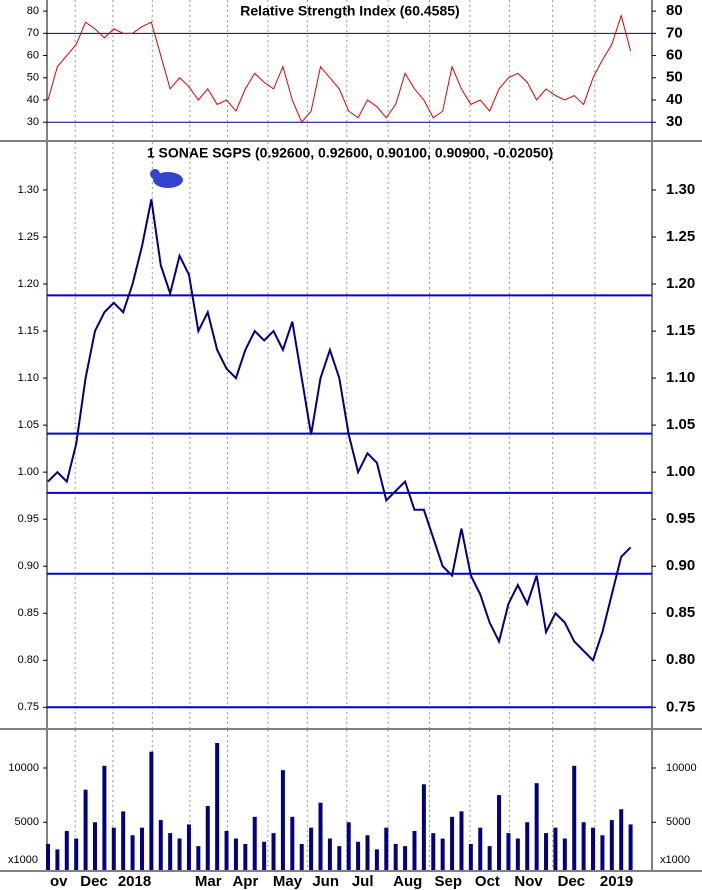  Describe the element at coordinates (325, 881) in the screenshot. I see `x-tick-label: Jun` at that location.